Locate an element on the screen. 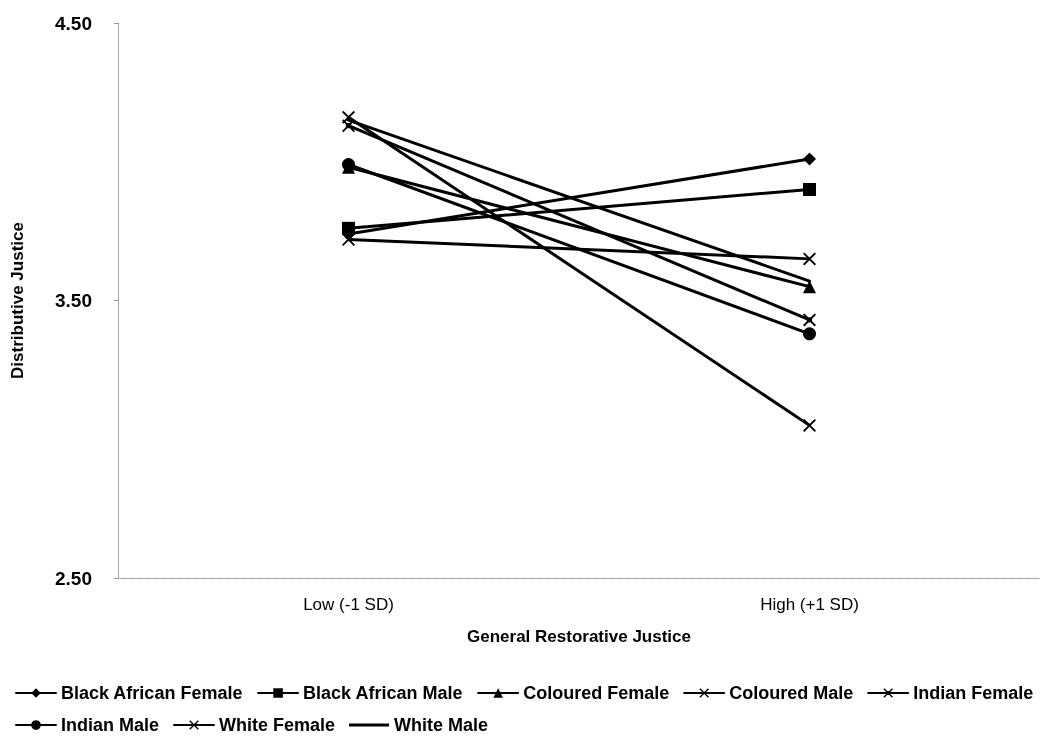 The image size is (1048, 747). x-tick-label: High (+1 SD) is located at coordinates (809, 604).